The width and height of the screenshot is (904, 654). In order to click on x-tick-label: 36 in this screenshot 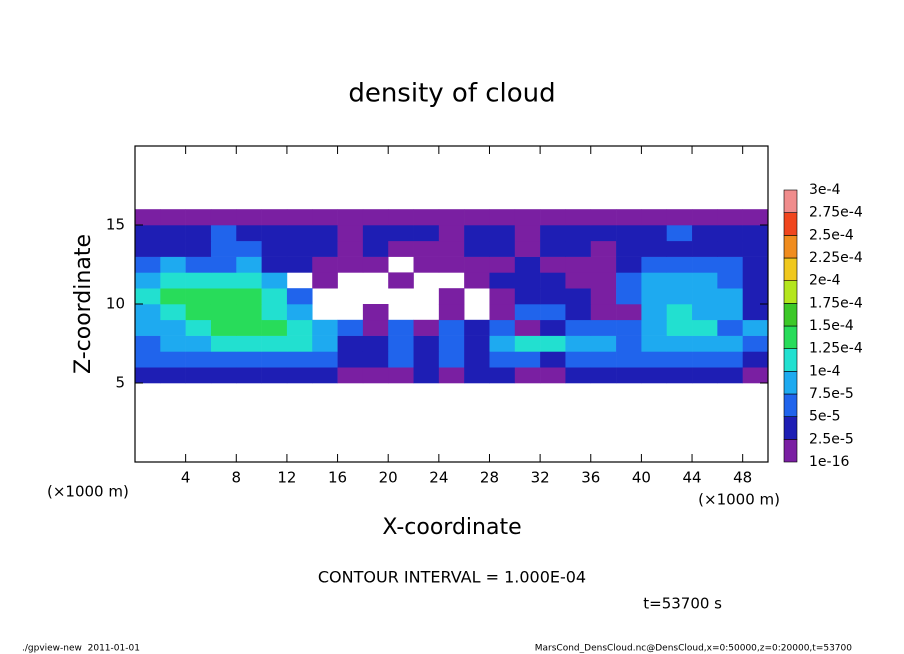, I will do `click(590, 478)`.